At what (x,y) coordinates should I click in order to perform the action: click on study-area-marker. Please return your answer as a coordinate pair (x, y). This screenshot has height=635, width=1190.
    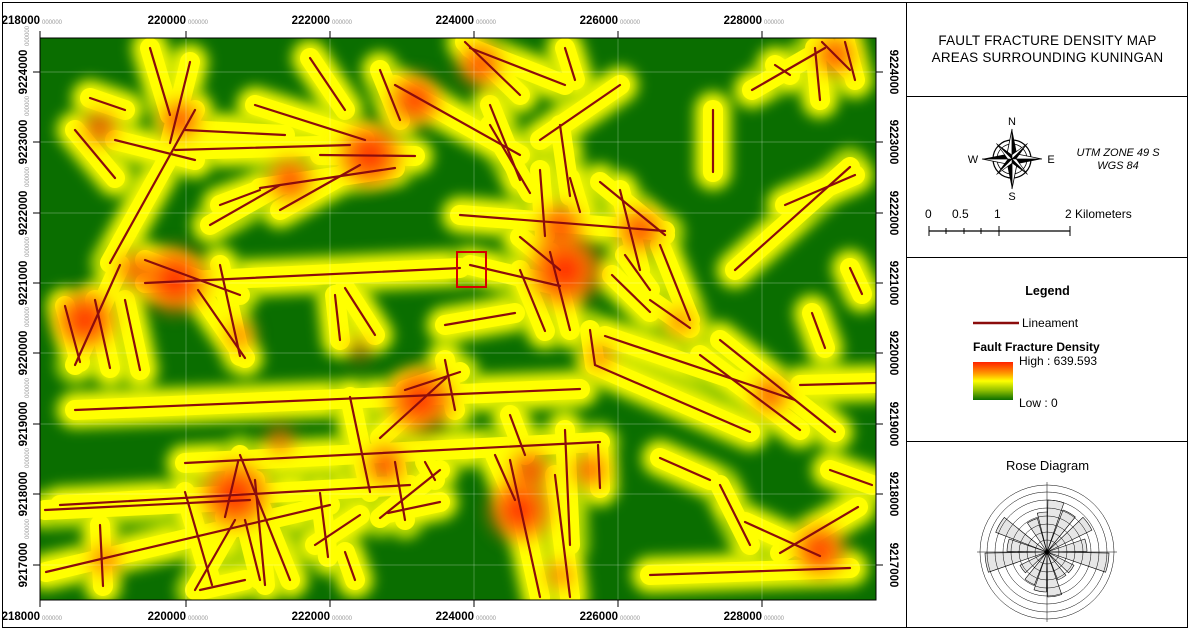
    Looking at the image, I should click on (471, 269).